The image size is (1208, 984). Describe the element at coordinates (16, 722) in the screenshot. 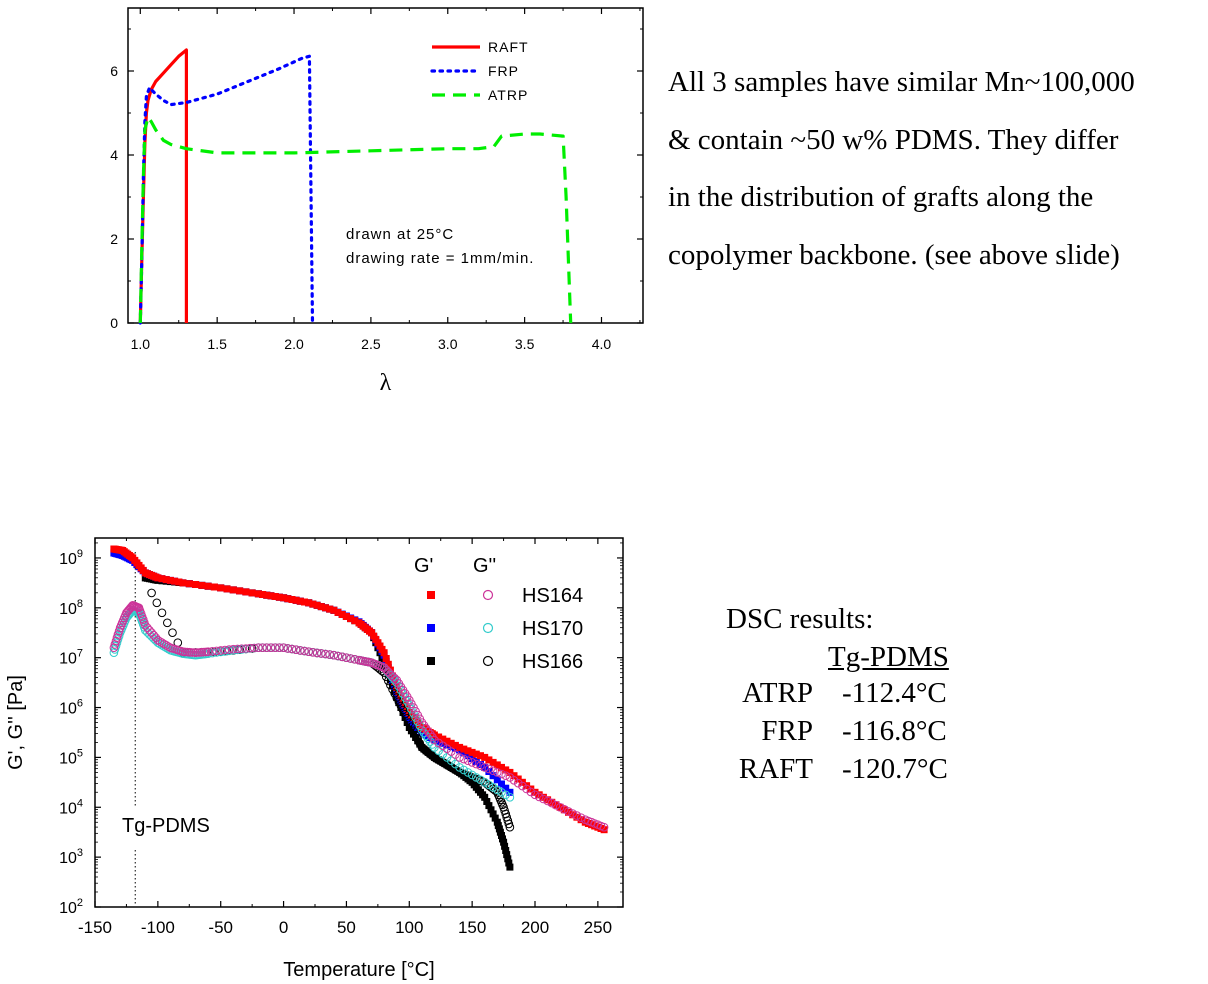

I see `y-axis-label: G', G'' [Pa]` at that location.